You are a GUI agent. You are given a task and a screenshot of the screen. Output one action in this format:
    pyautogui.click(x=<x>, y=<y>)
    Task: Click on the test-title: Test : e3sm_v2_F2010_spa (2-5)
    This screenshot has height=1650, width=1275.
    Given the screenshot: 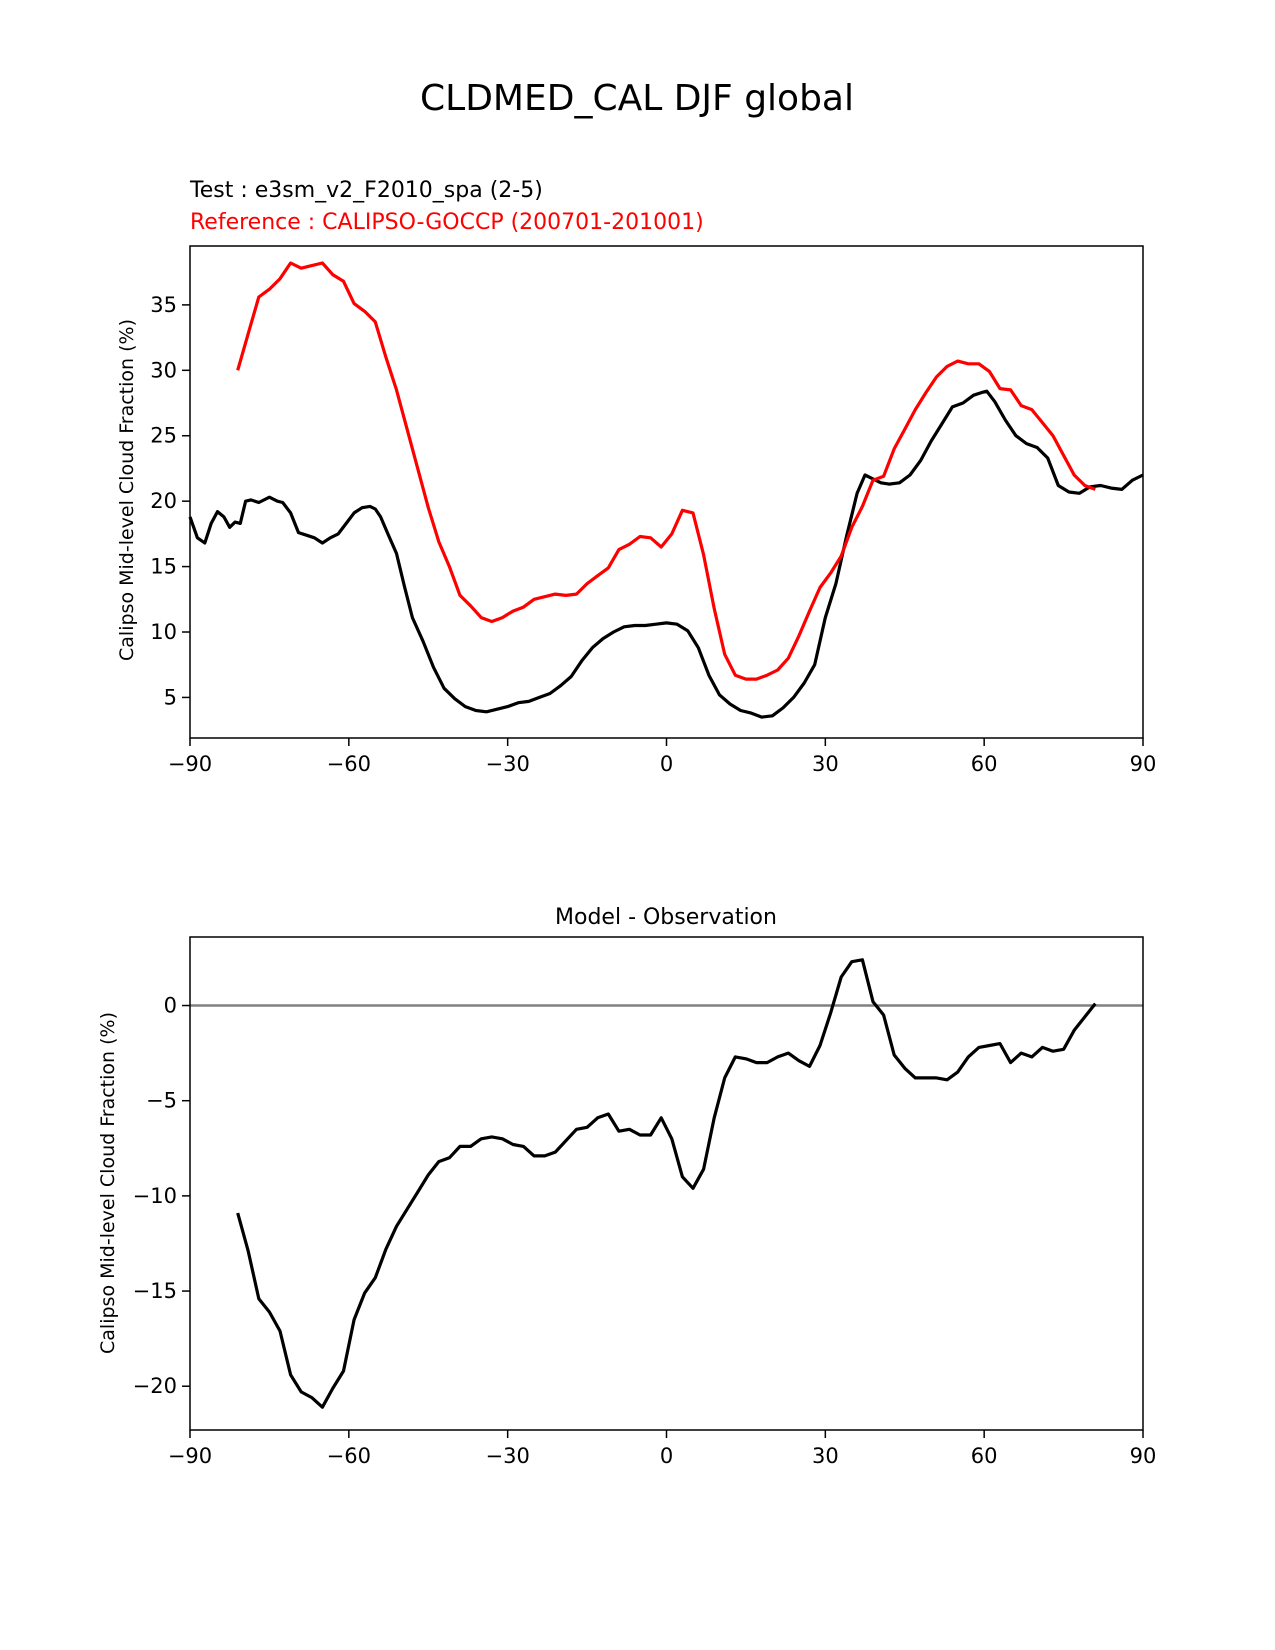 What is the action you would take?
    pyautogui.click(x=366, y=190)
    